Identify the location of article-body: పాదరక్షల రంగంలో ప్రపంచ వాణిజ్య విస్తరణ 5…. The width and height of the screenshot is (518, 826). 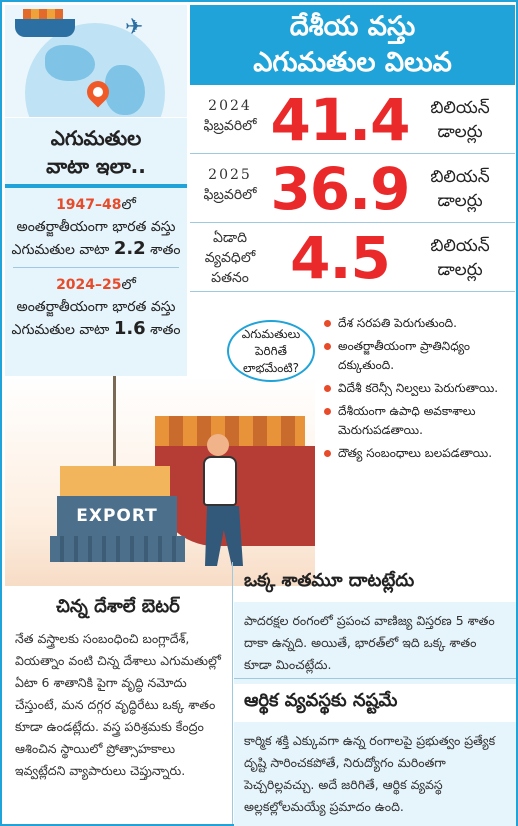
(375, 643).